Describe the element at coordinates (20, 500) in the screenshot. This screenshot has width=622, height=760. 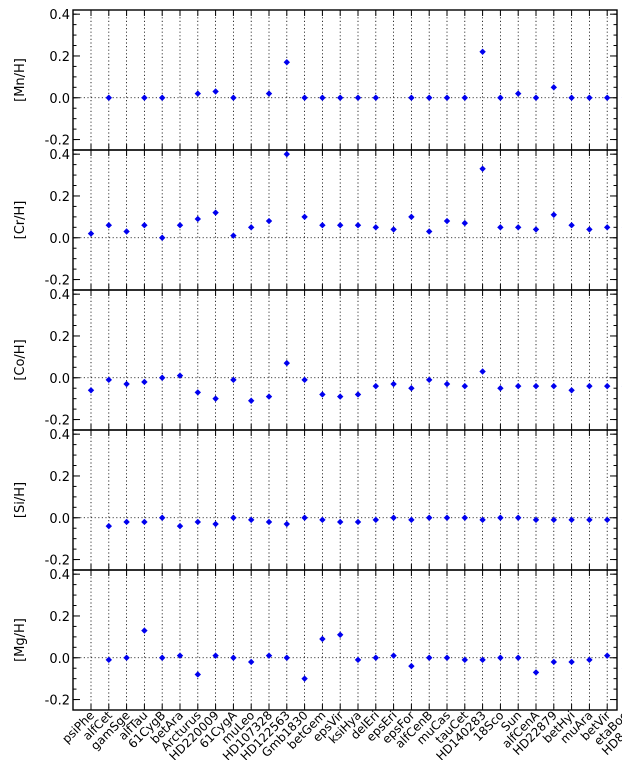
I see `y-axis-label: [Si/H]` at that location.